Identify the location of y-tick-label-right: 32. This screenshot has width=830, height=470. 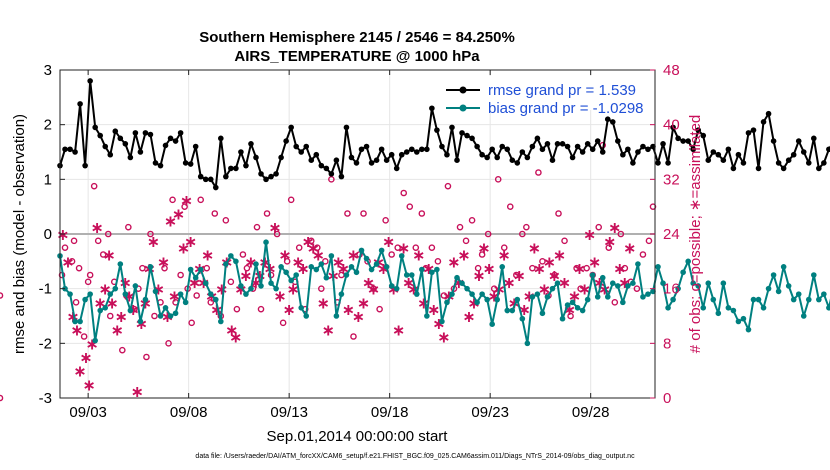
(671, 179).